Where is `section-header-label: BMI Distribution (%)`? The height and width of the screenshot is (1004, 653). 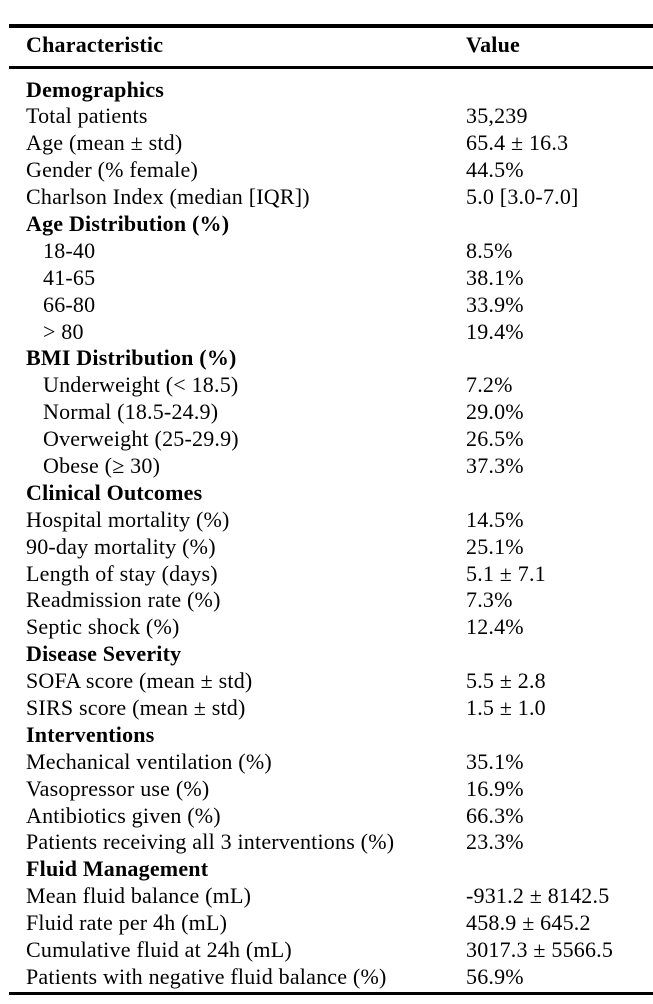
section-header-label: BMI Distribution (%) is located at coordinates (131, 358).